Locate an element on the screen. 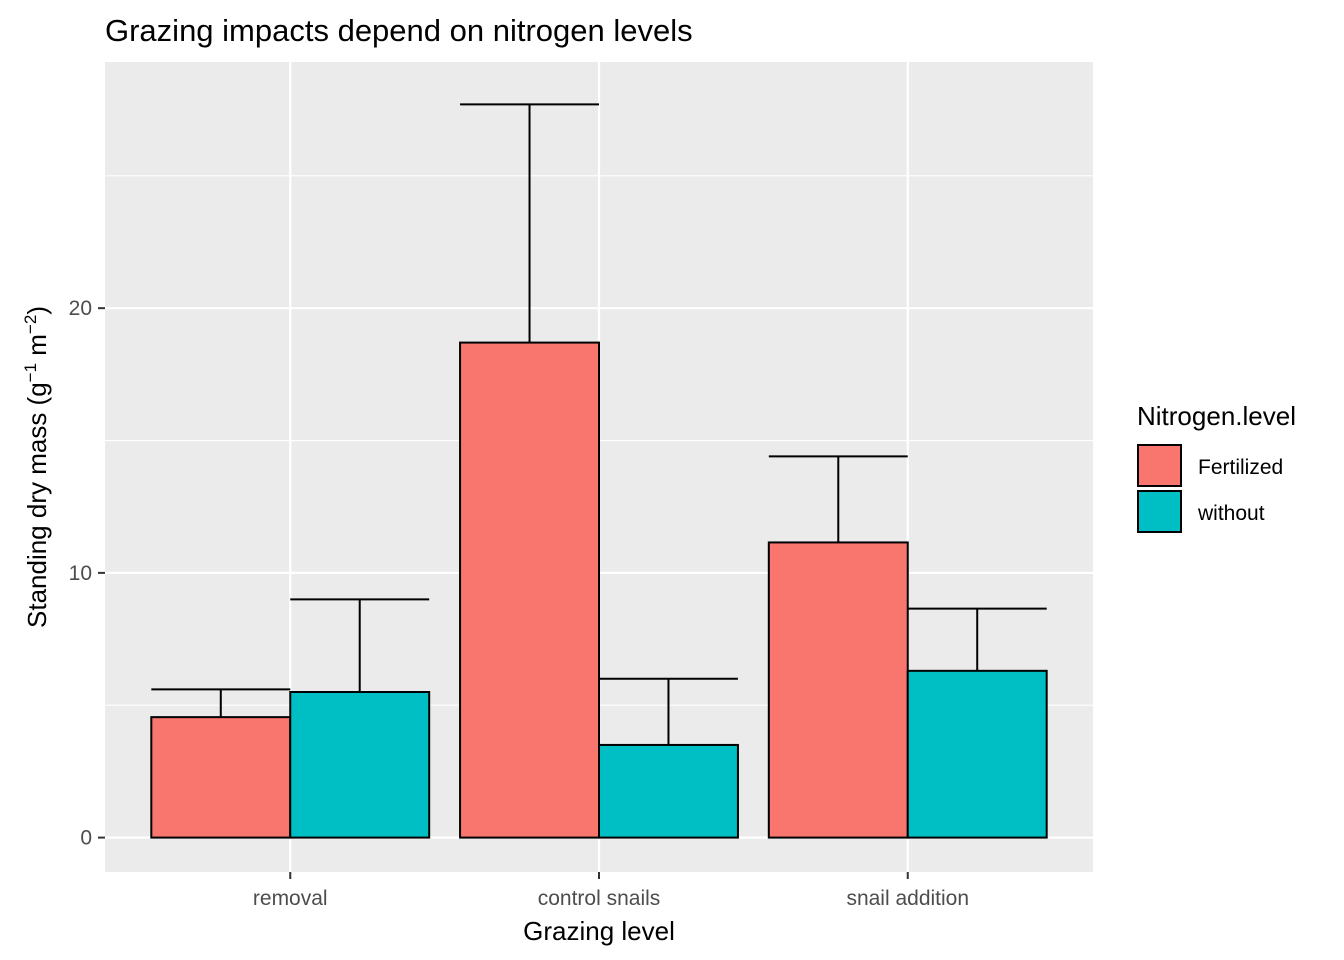 The image size is (1344, 960). legend-label-0: Fertilized is located at coordinates (1240, 467).